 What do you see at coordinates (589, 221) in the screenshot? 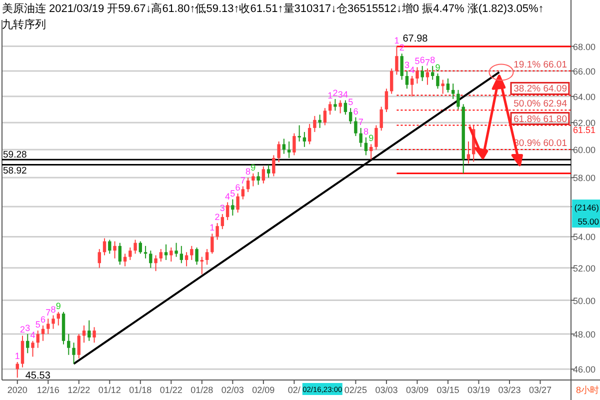
I see `text: 55.00` at bounding box center [589, 221].